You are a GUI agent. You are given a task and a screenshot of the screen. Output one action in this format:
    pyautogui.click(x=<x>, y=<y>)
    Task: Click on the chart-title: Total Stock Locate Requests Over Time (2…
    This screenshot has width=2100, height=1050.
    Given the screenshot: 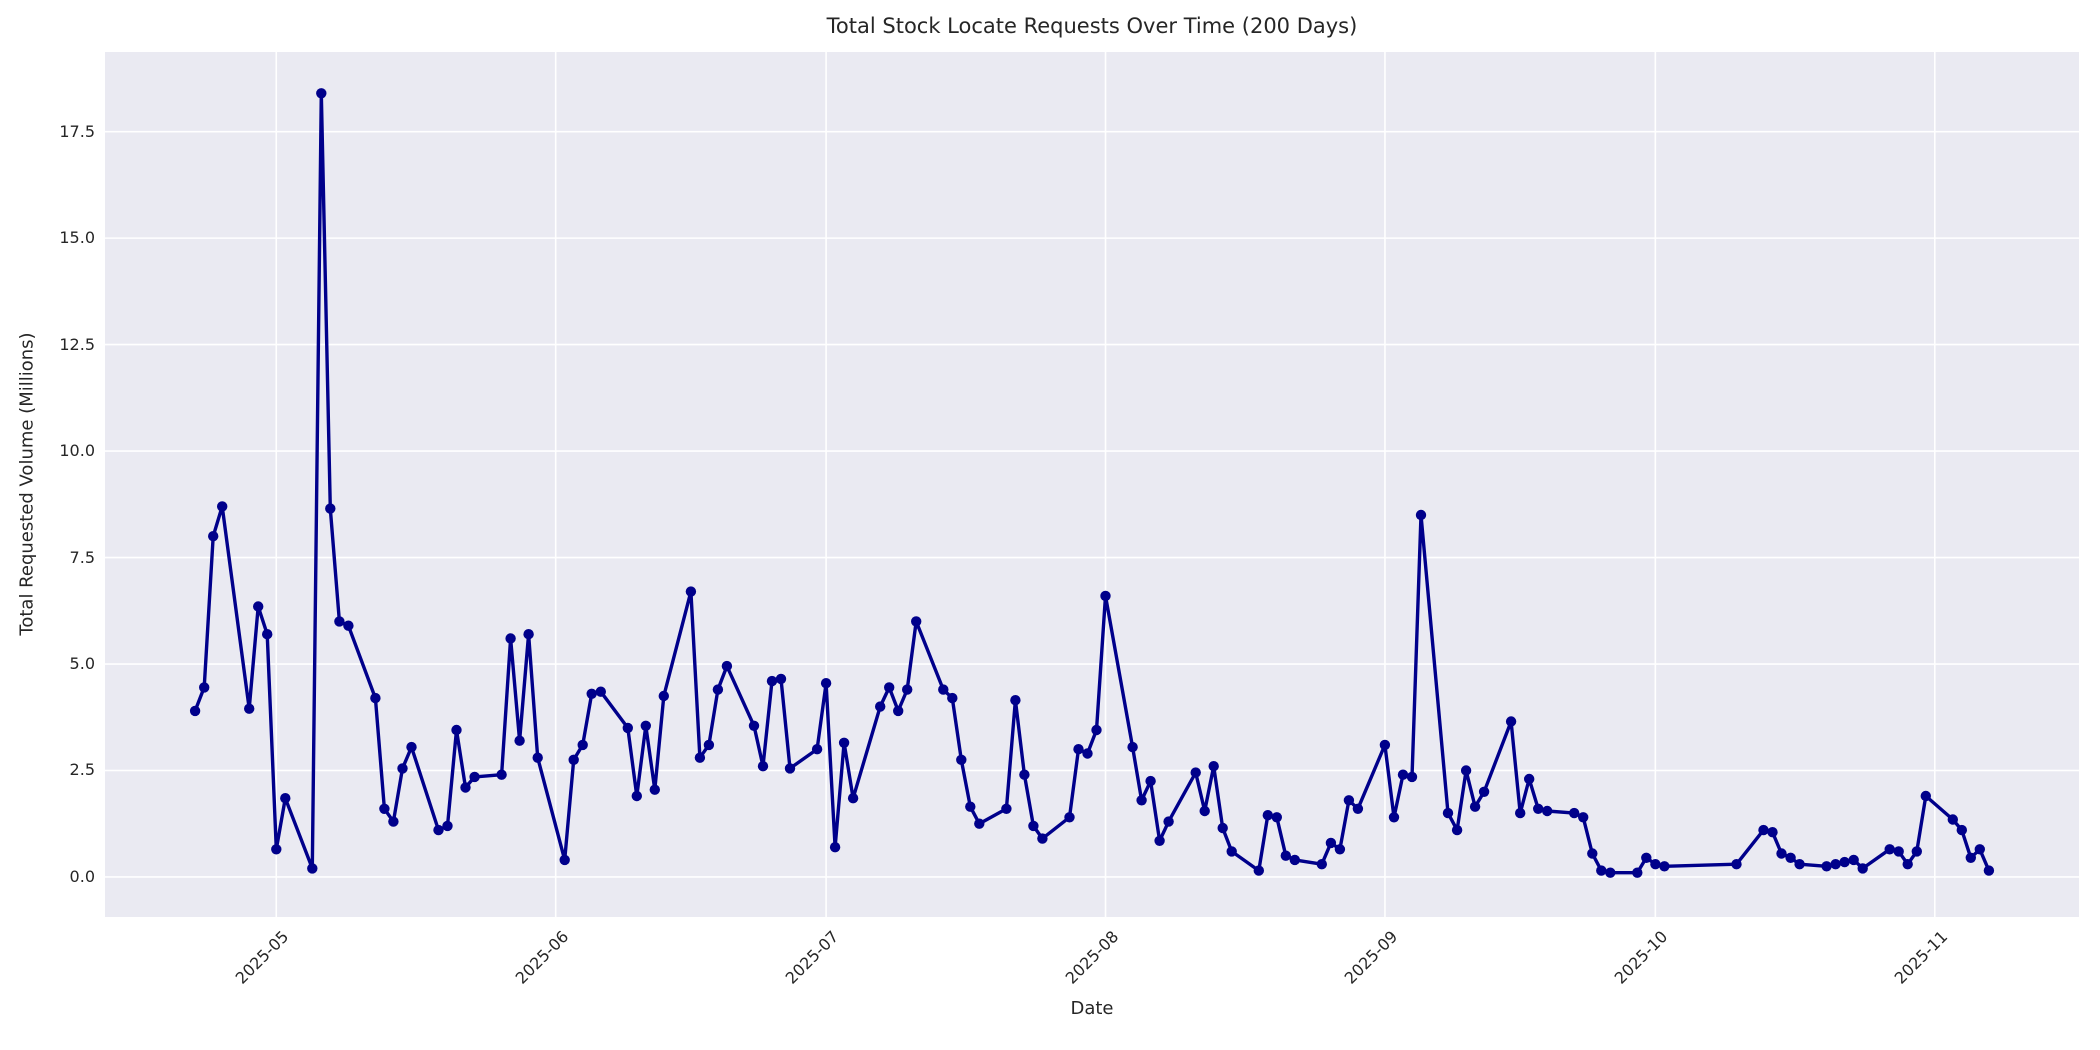 What is the action you would take?
    pyautogui.click(x=1092, y=26)
    